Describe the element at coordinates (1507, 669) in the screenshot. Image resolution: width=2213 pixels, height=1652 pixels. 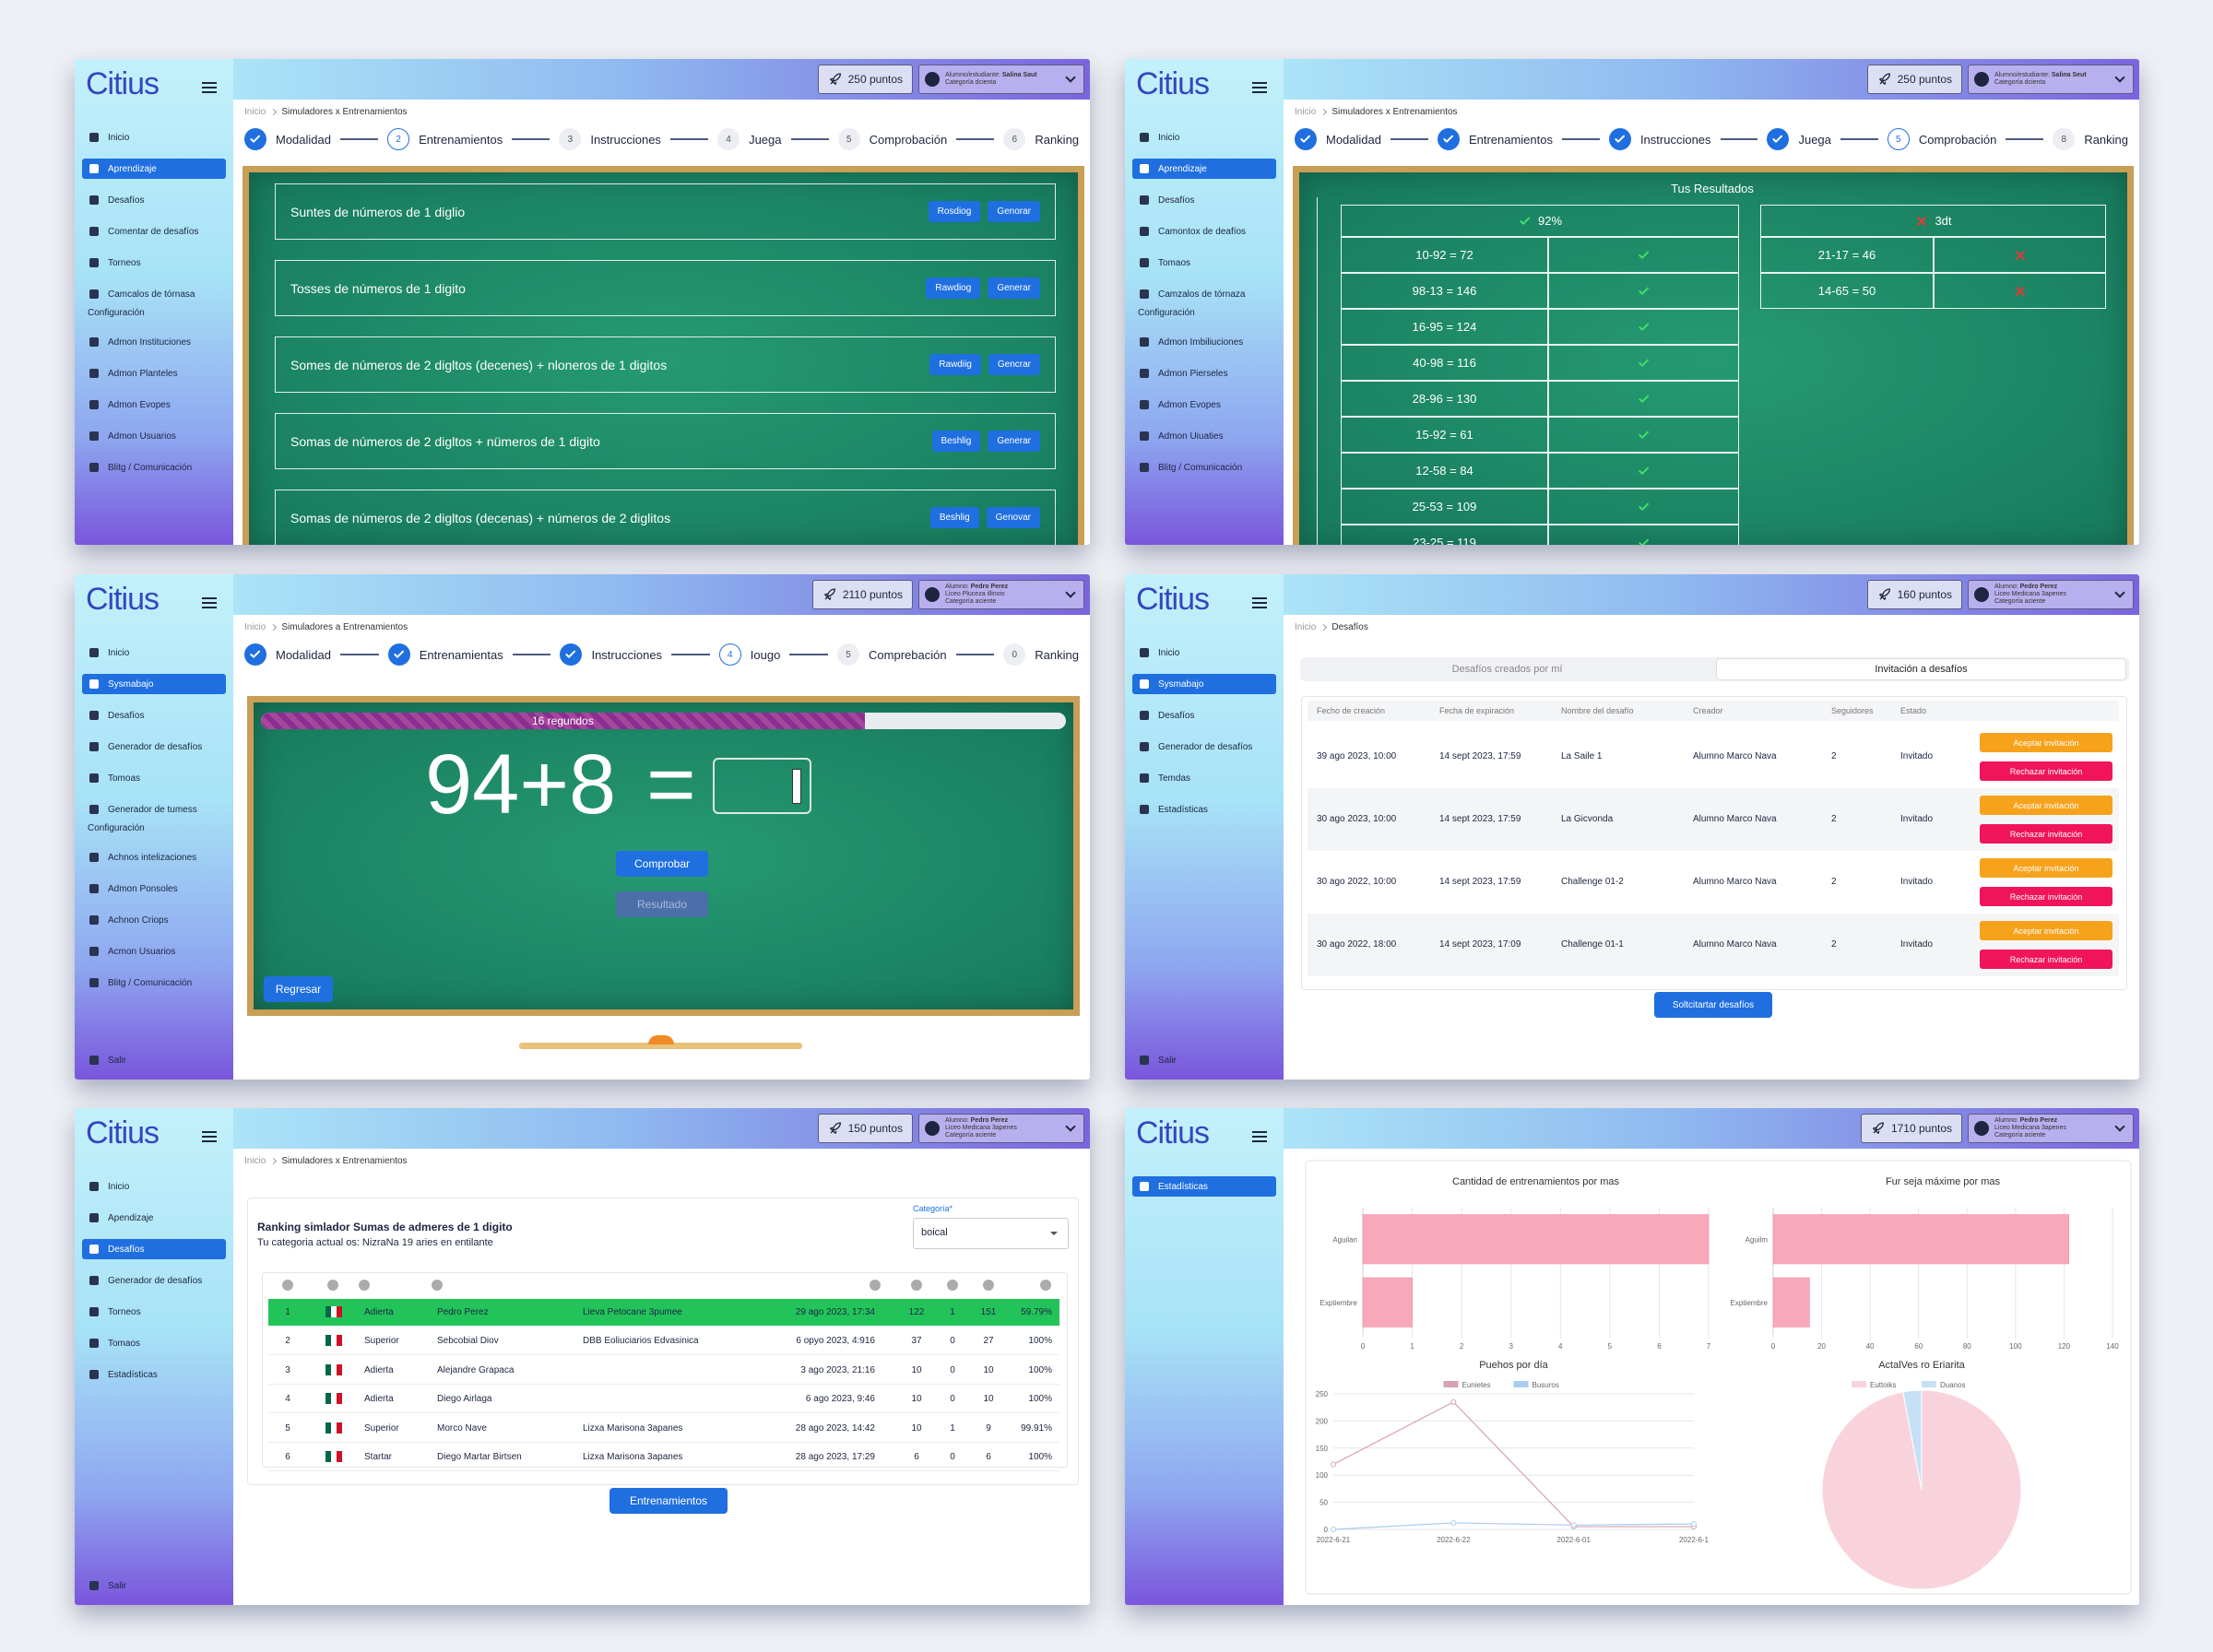
I see `tab: Desafíos creados por mí` at that location.